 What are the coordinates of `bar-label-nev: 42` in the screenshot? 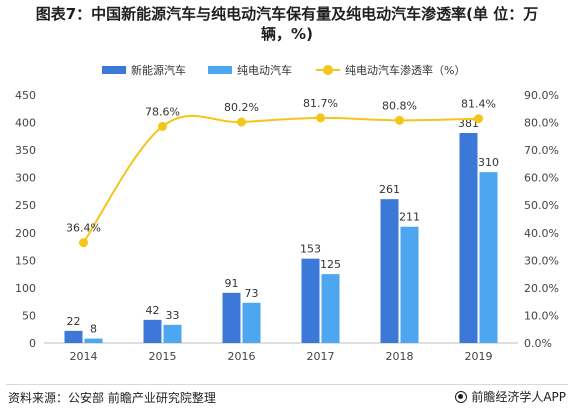 It's located at (153, 310).